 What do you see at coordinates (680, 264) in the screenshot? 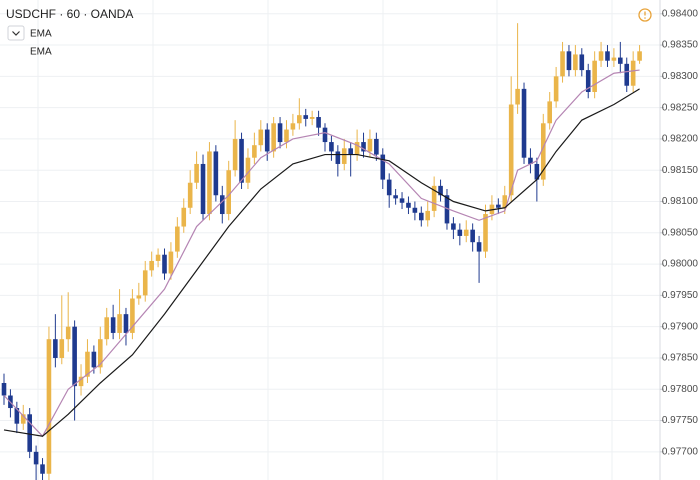
I see `y-tick-label: 0.98000` at bounding box center [680, 264].